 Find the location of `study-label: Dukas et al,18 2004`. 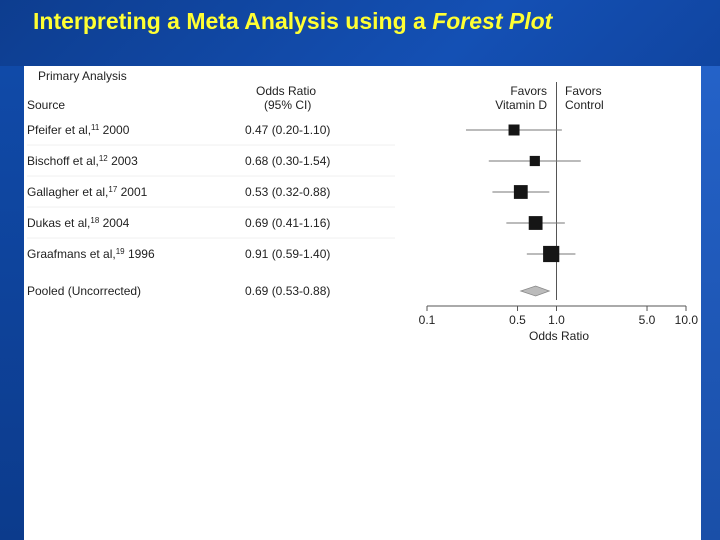

study-label: Dukas et al,18 2004 is located at coordinates (78, 223).